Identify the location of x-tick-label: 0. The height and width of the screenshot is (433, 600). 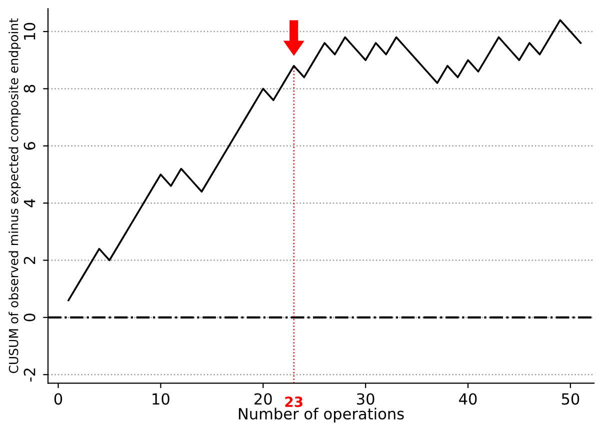
(58, 399).